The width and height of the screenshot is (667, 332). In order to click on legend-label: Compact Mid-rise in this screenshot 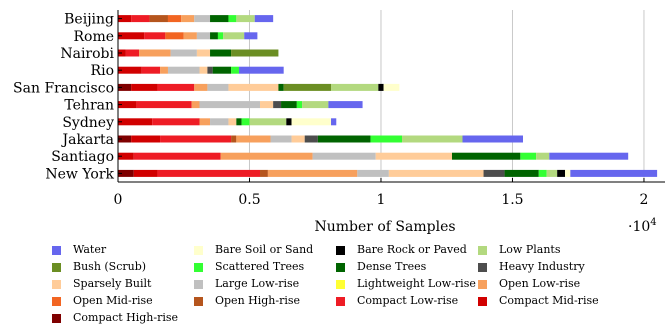, I will do `click(549, 300)`.